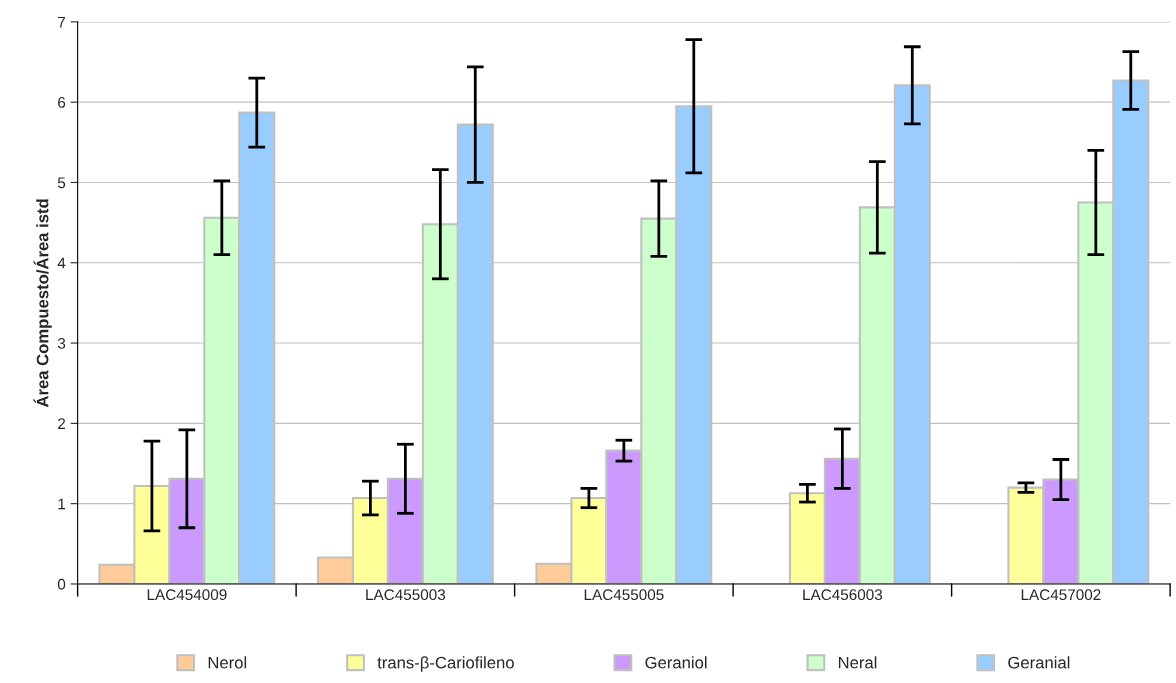  I want to click on legend-label: Neral, so click(857, 662).